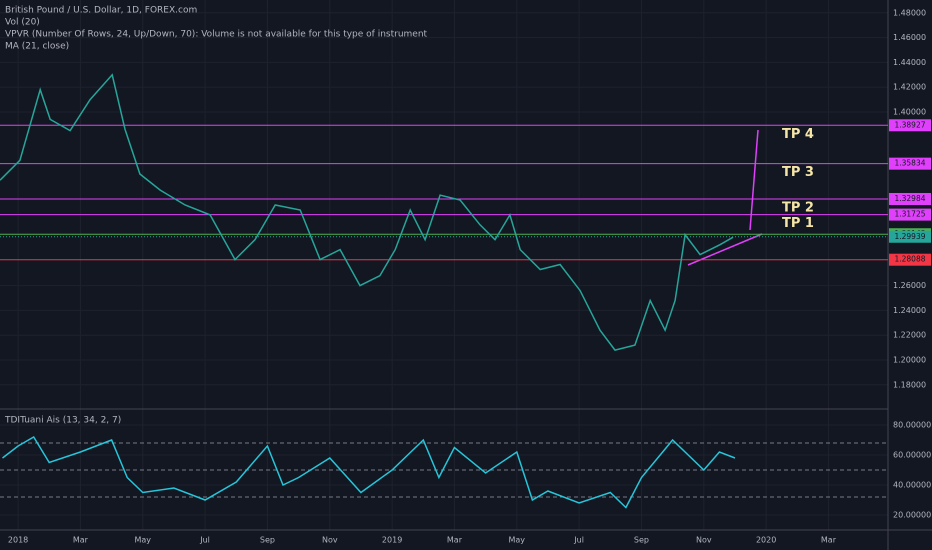  What do you see at coordinates (369, 472) in the screenshot?
I see `series-line` at bounding box center [369, 472].